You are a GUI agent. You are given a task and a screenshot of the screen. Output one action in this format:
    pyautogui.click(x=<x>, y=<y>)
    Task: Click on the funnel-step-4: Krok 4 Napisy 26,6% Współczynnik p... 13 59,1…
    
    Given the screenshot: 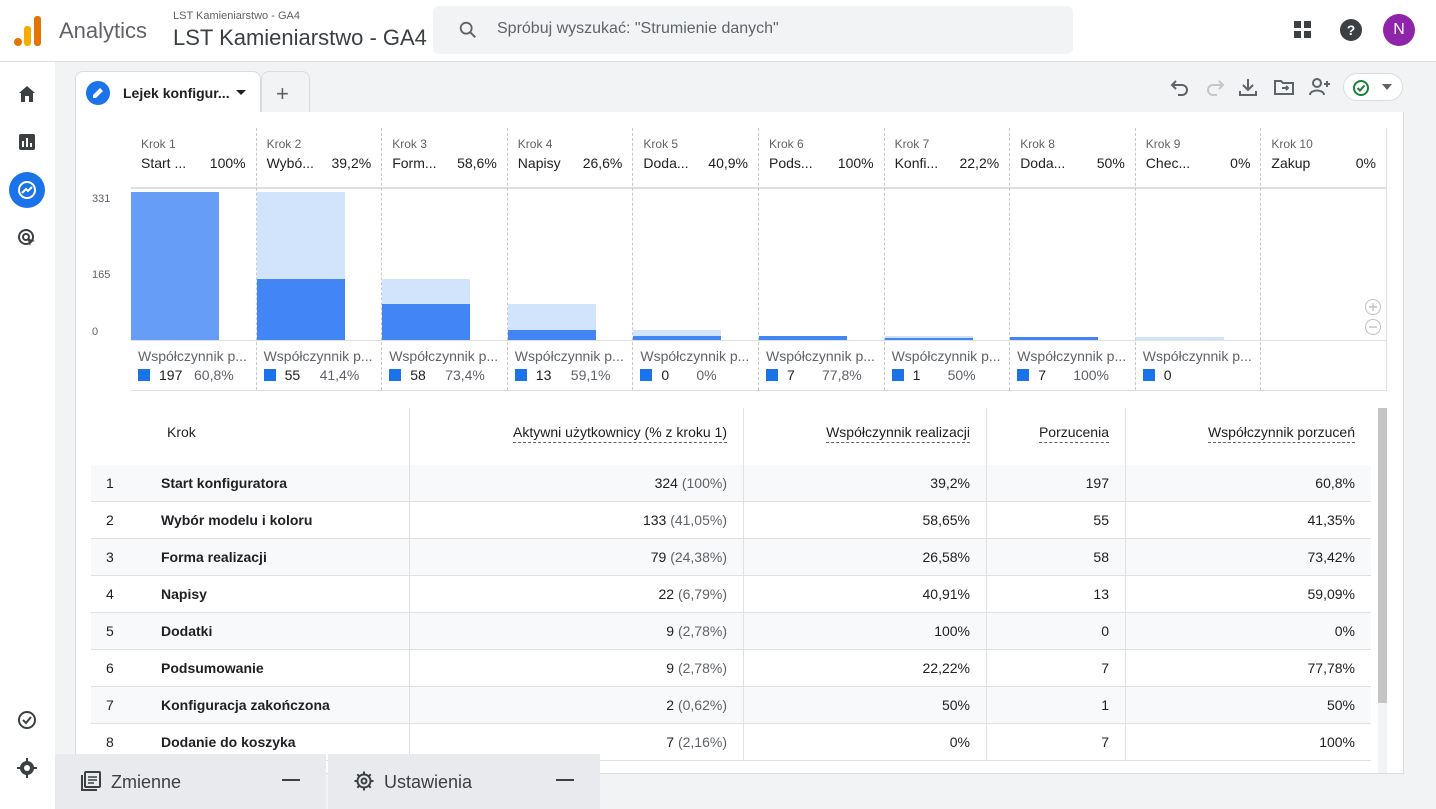 What is the action you would take?
    pyautogui.click(x=570, y=259)
    